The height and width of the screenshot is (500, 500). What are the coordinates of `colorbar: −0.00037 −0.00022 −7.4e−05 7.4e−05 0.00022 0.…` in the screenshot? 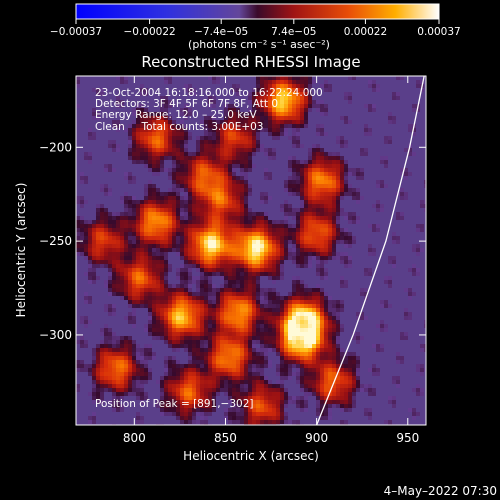 It's located at (255, 27).